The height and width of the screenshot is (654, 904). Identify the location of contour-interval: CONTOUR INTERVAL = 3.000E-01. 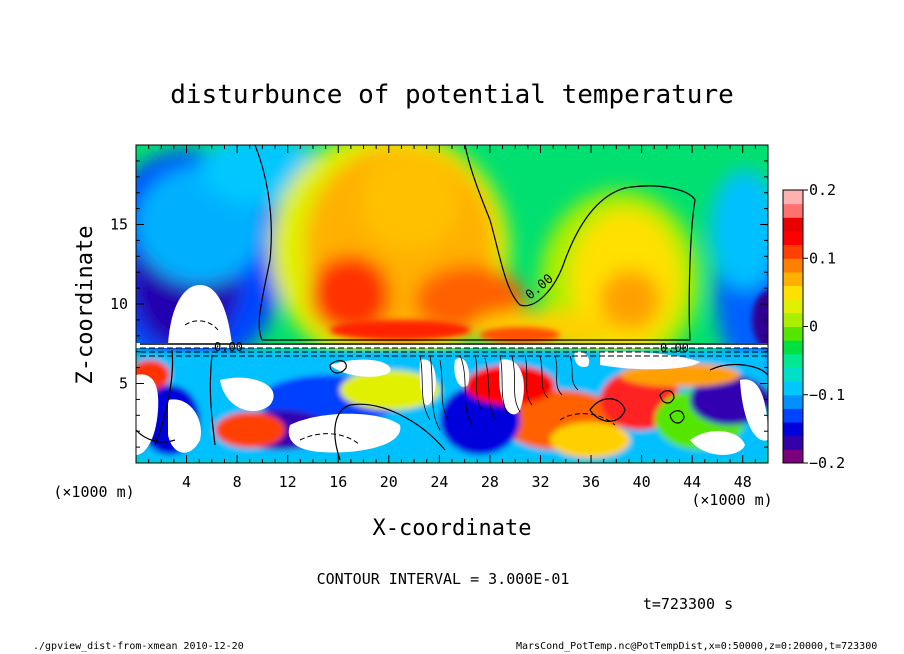
(443, 579).